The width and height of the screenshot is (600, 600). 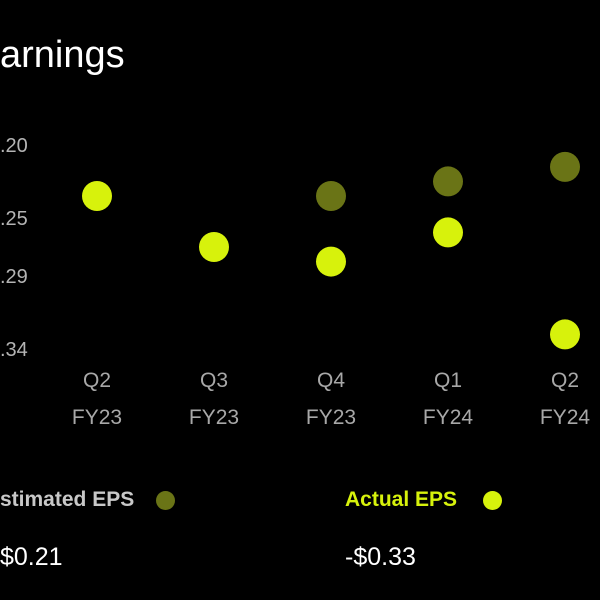 What do you see at coordinates (492, 500) in the screenshot?
I see `legend-actual-dot` at bounding box center [492, 500].